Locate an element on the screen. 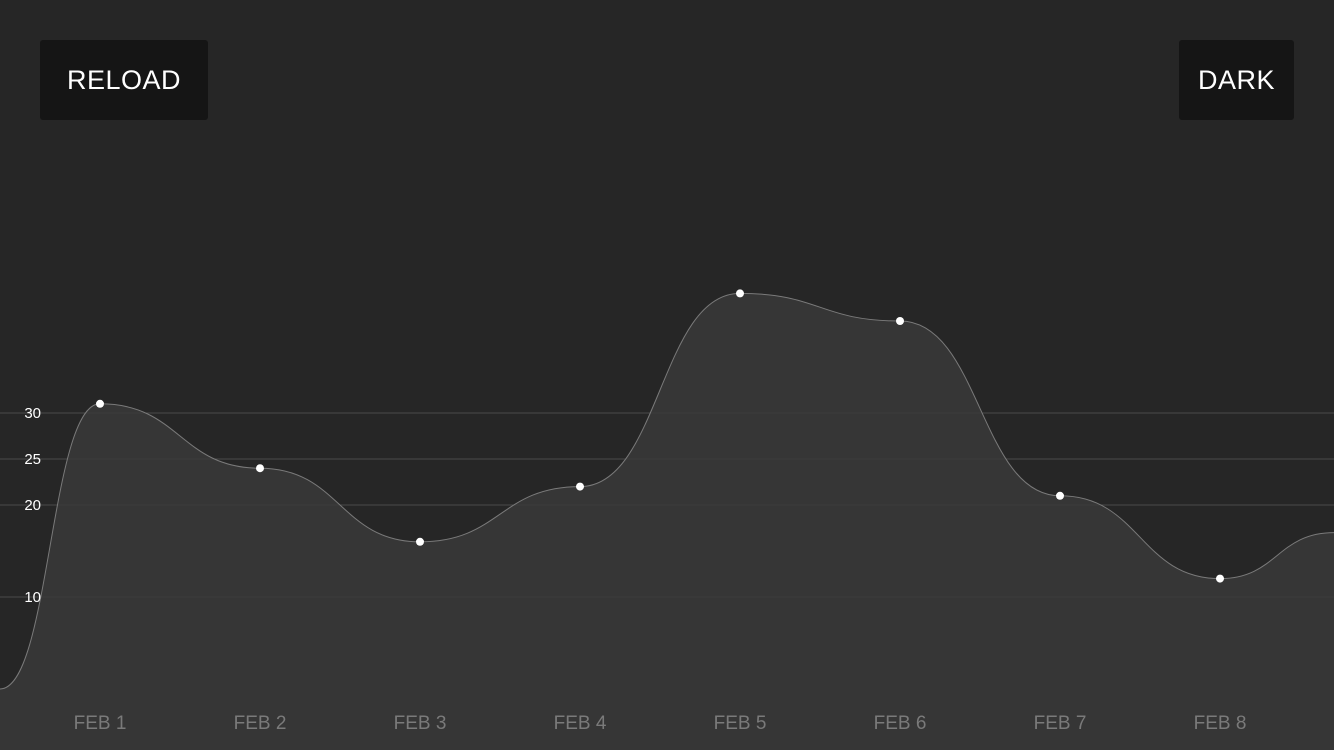 The image size is (1334, 750). x-tick-label: FEB 3 is located at coordinates (420, 723).